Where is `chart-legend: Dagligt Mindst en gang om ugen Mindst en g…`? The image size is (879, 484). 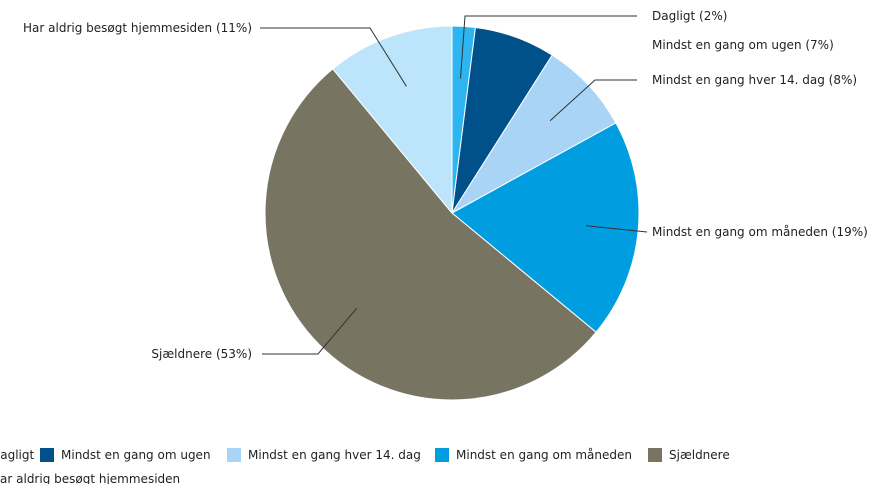
chart-legend: Dagligt Mindst en gang om ugen Mindst en g… is located at coordinates (439, 463).